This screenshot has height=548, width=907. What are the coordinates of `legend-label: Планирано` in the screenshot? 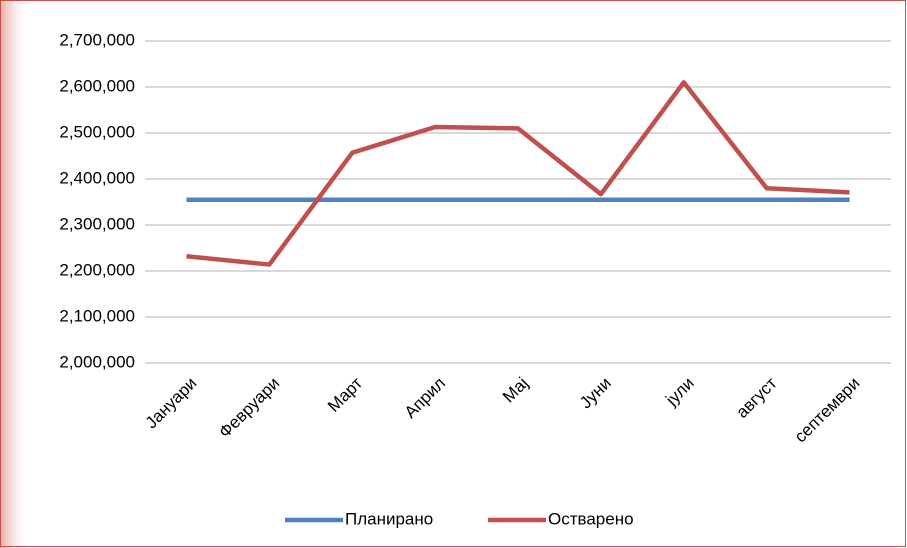 It's located at (389, 518).